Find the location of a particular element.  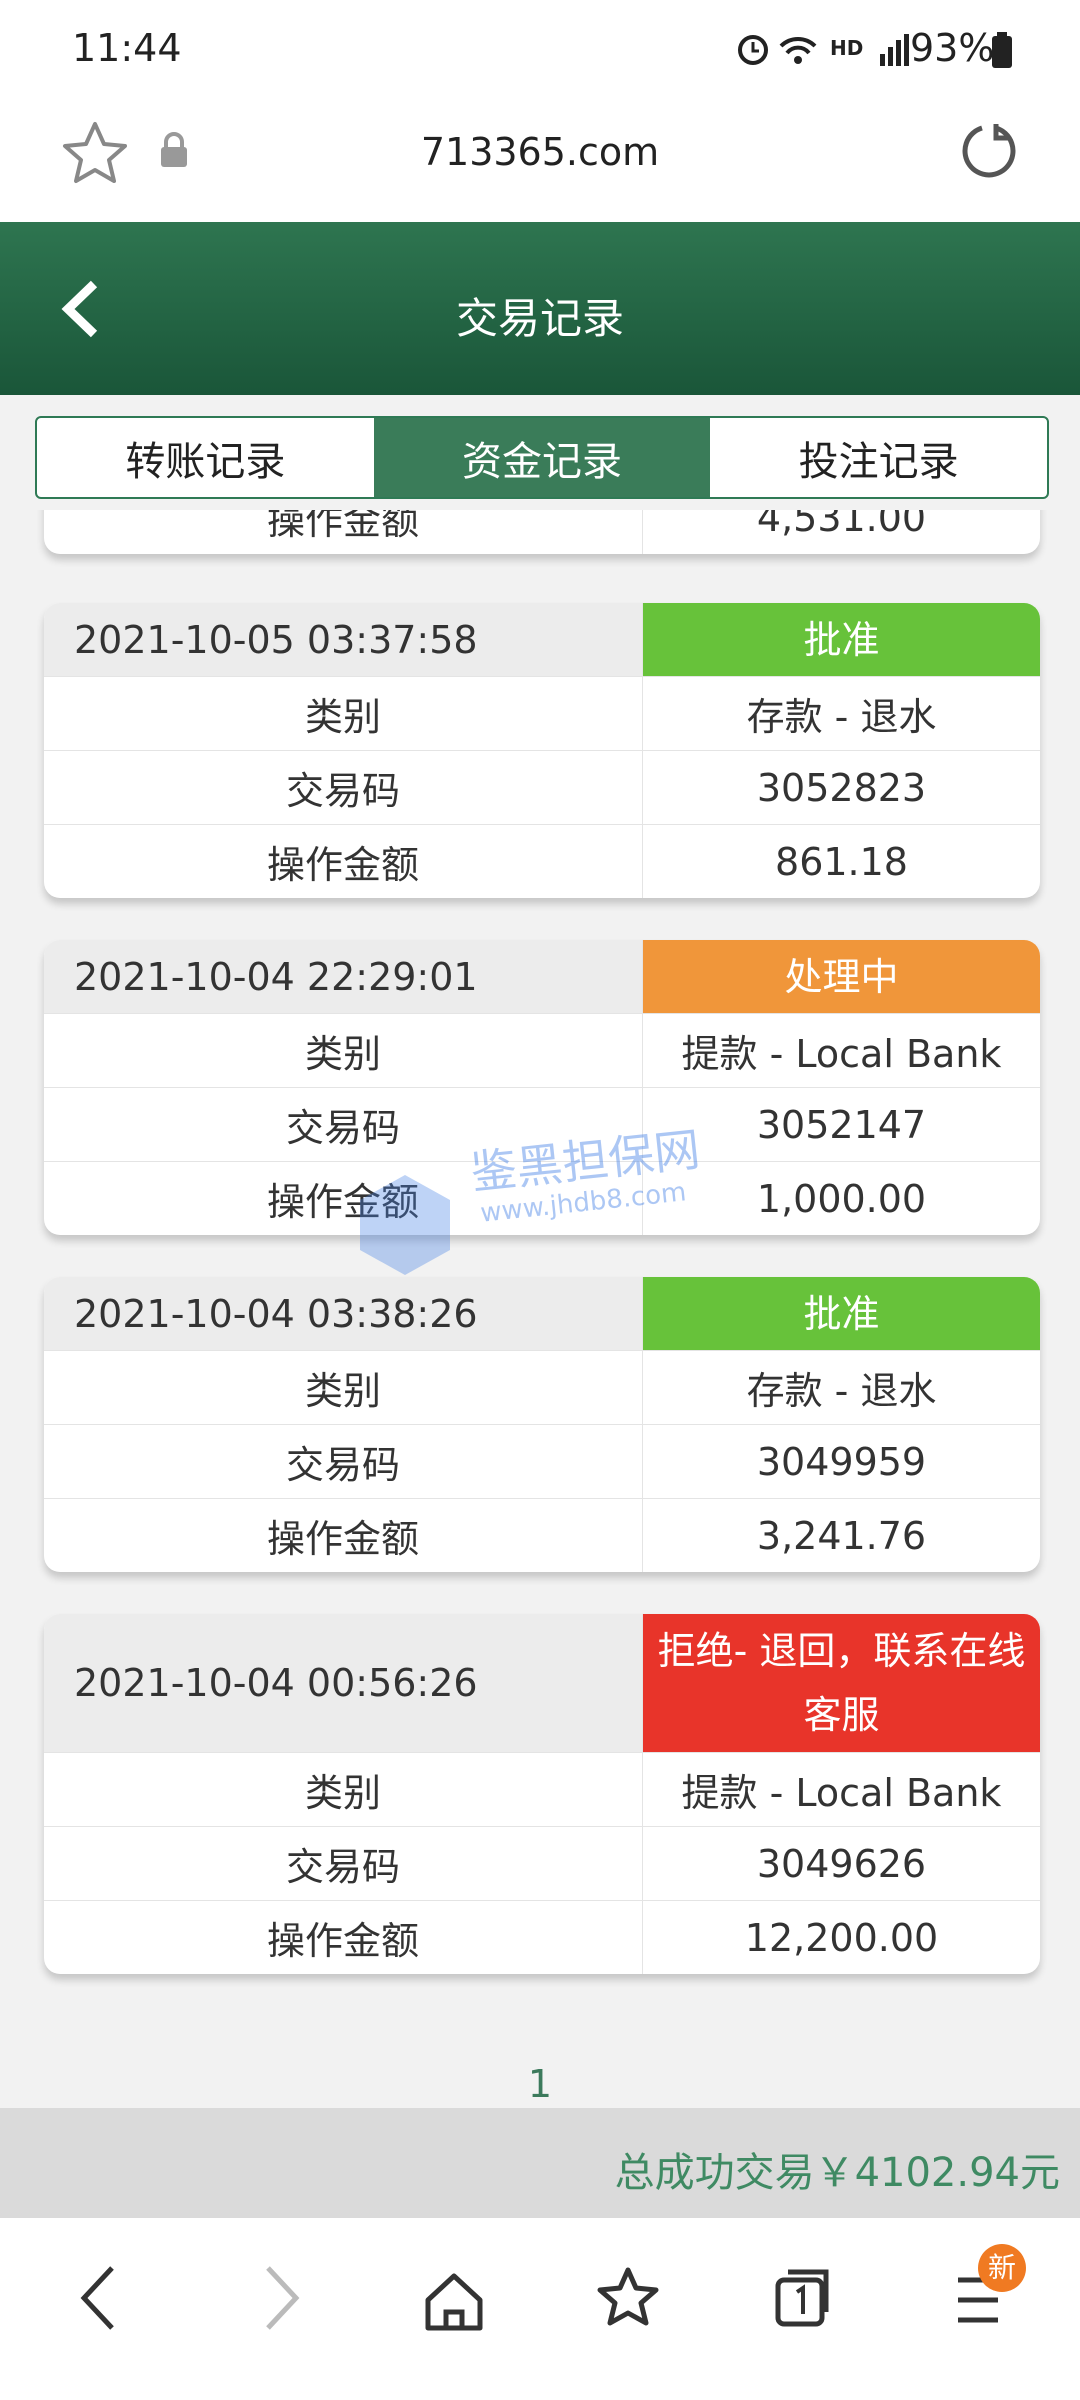

row-value: 12,200.00 is located at coordinates (841, 1937).